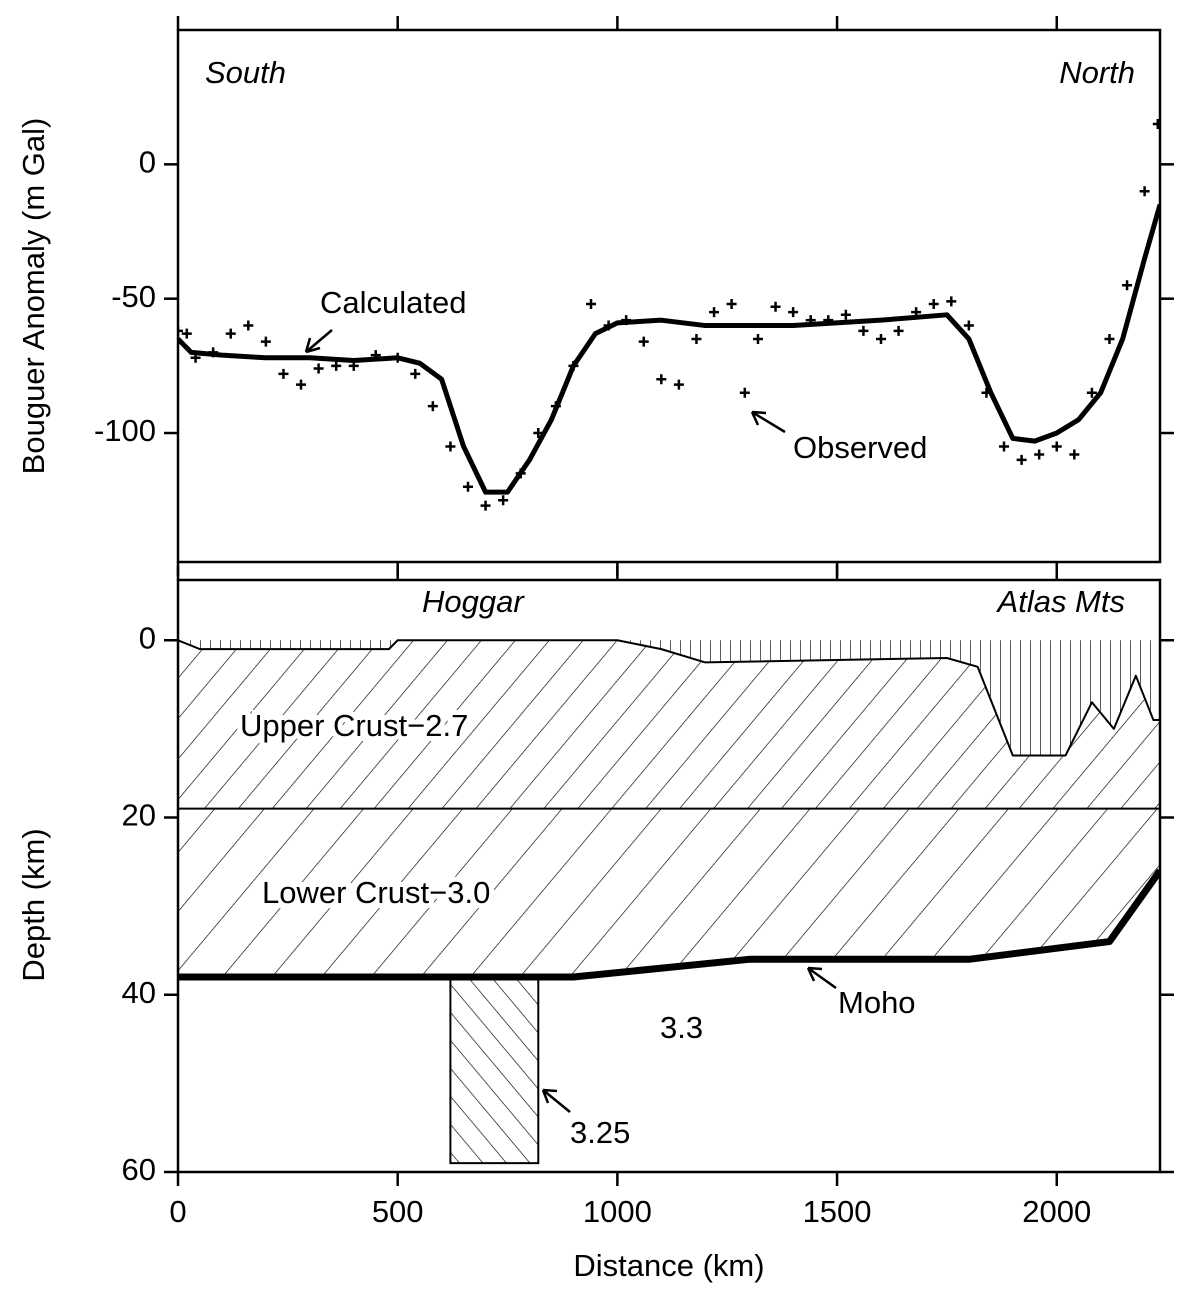 The image size is (1179, 1292). I want to click on annotation: Observed, so click(860, 447).